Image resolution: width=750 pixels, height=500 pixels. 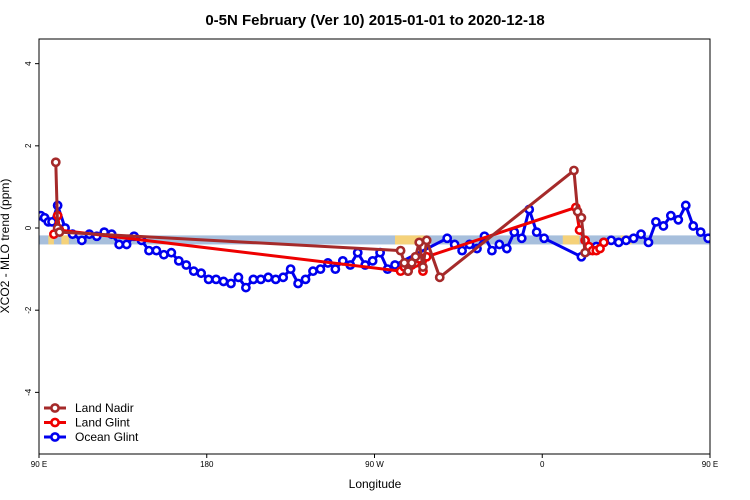 I want to click on x-tick-label: 0, so click(x=542, y=464).